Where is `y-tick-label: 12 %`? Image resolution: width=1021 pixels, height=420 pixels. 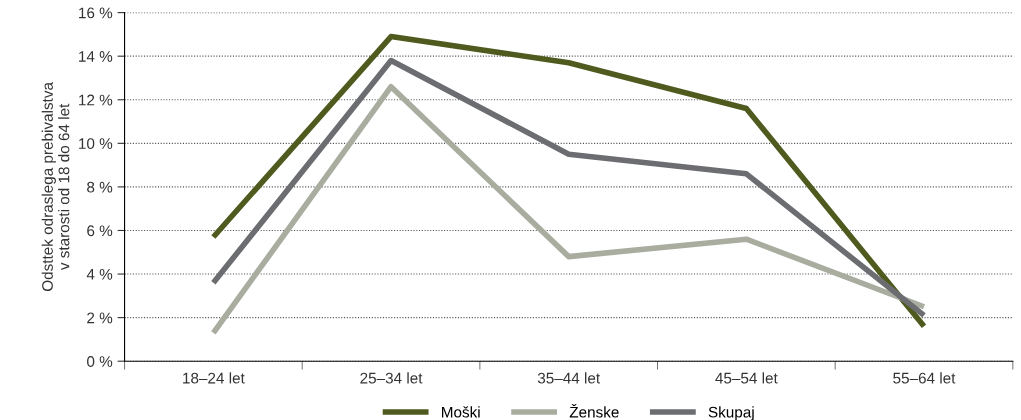
y-tick-label: 12 % is located at coordinates (96, 100).